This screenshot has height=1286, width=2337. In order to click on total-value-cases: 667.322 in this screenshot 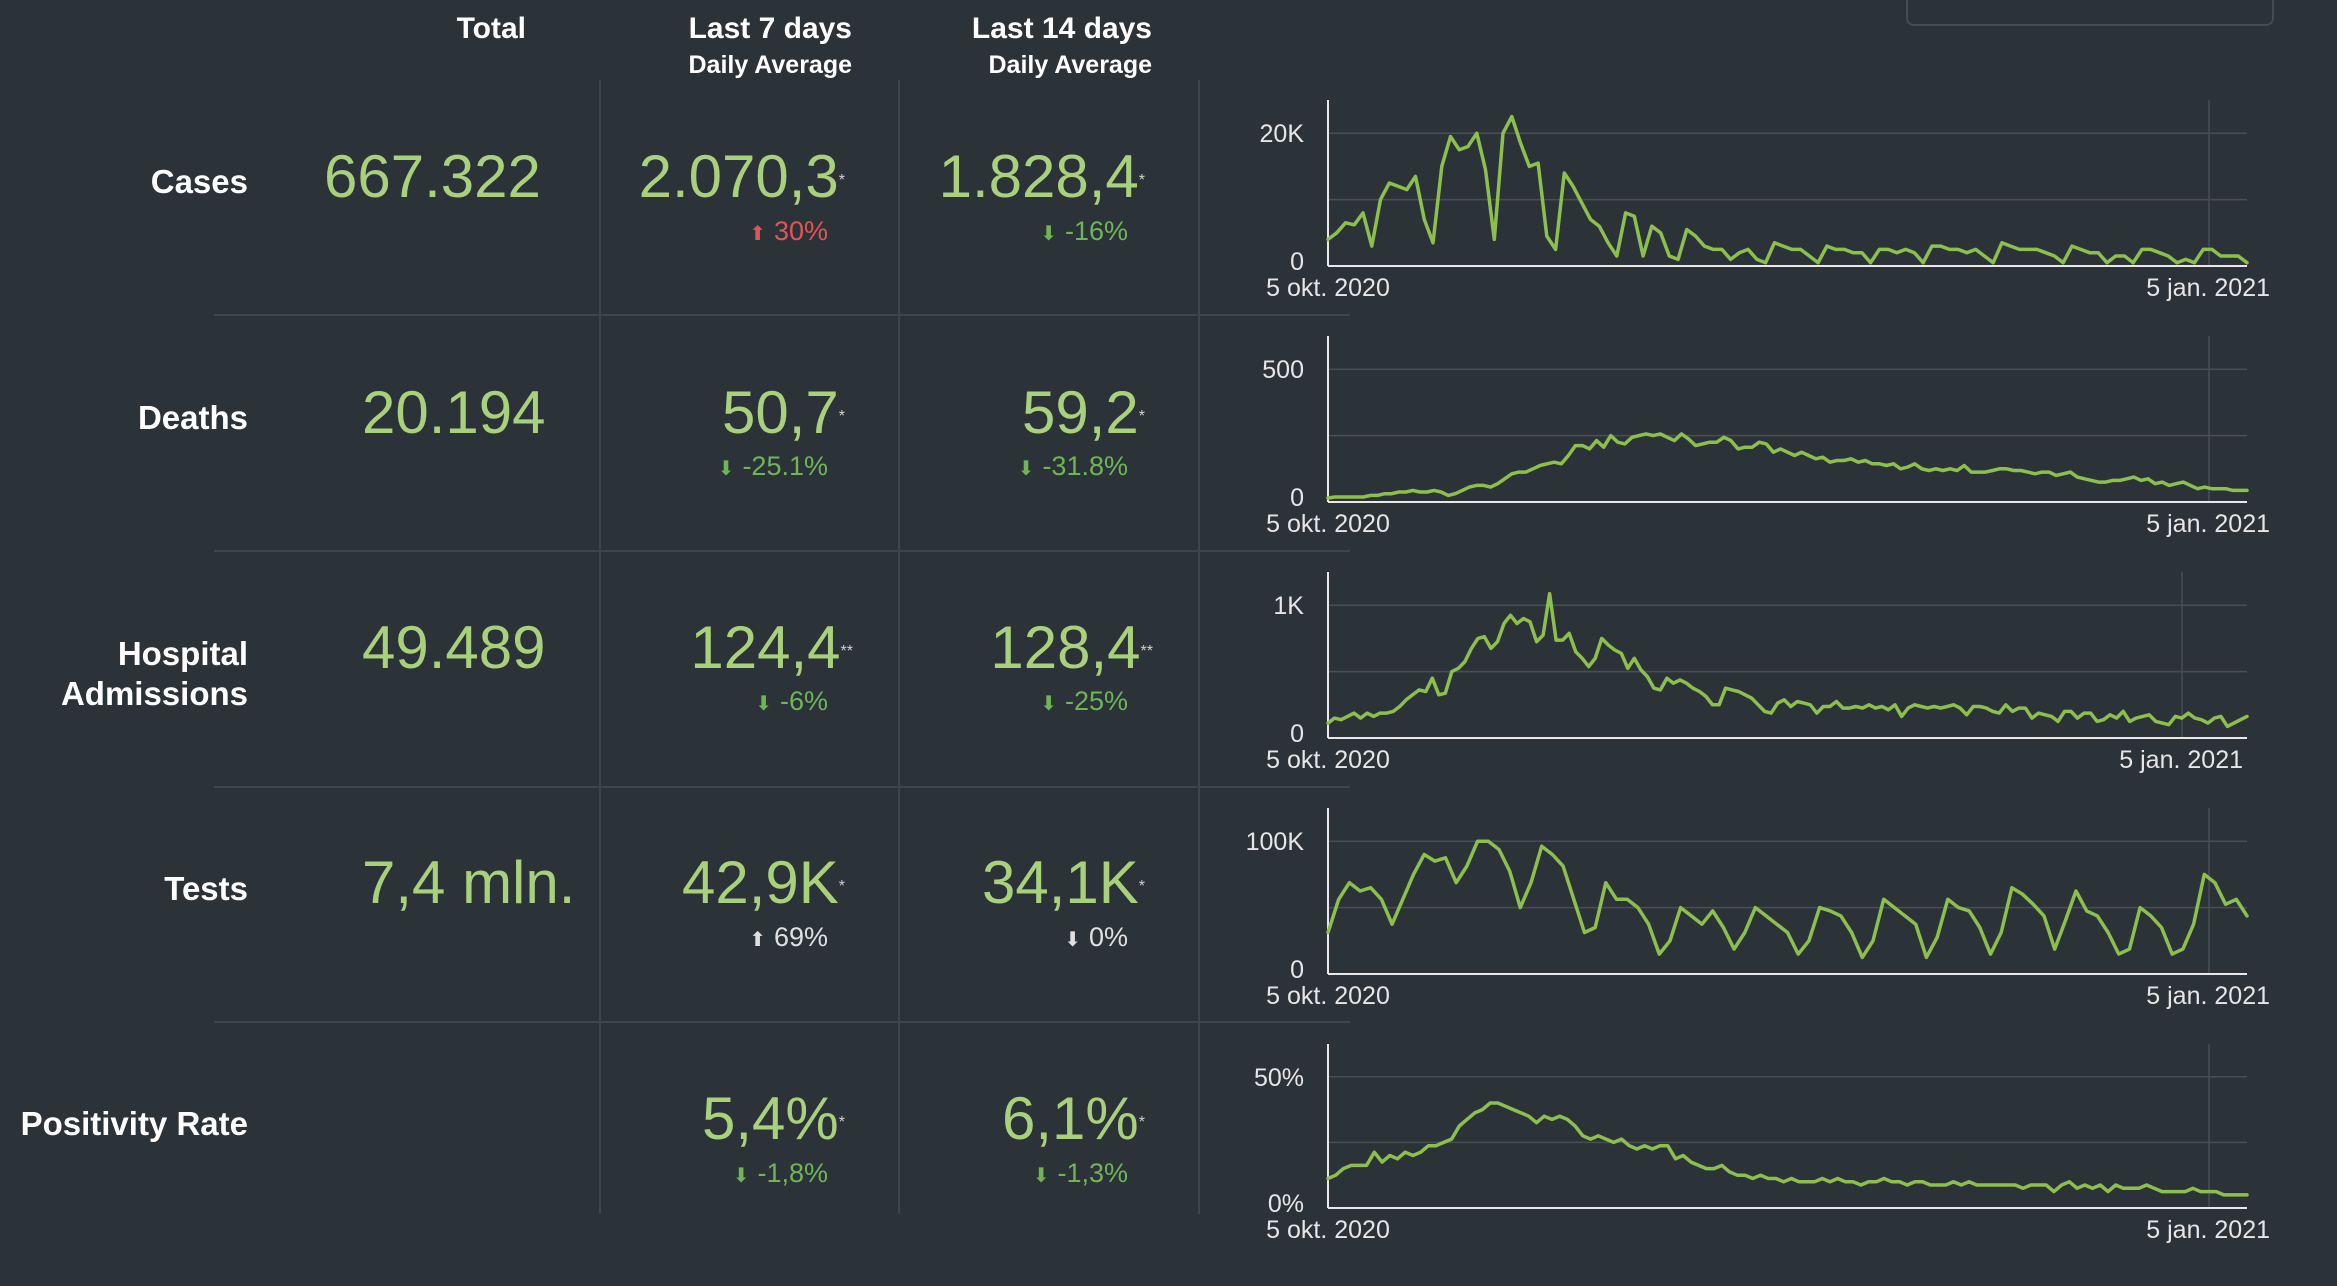, I will do `click(432, 176)`.